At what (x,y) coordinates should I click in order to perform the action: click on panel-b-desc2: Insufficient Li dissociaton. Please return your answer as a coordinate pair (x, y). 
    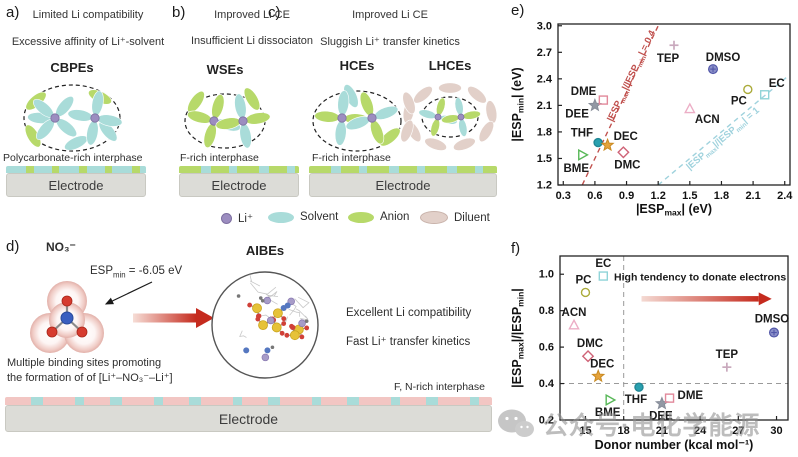
    Looking at the image, I should click on (252, 41).